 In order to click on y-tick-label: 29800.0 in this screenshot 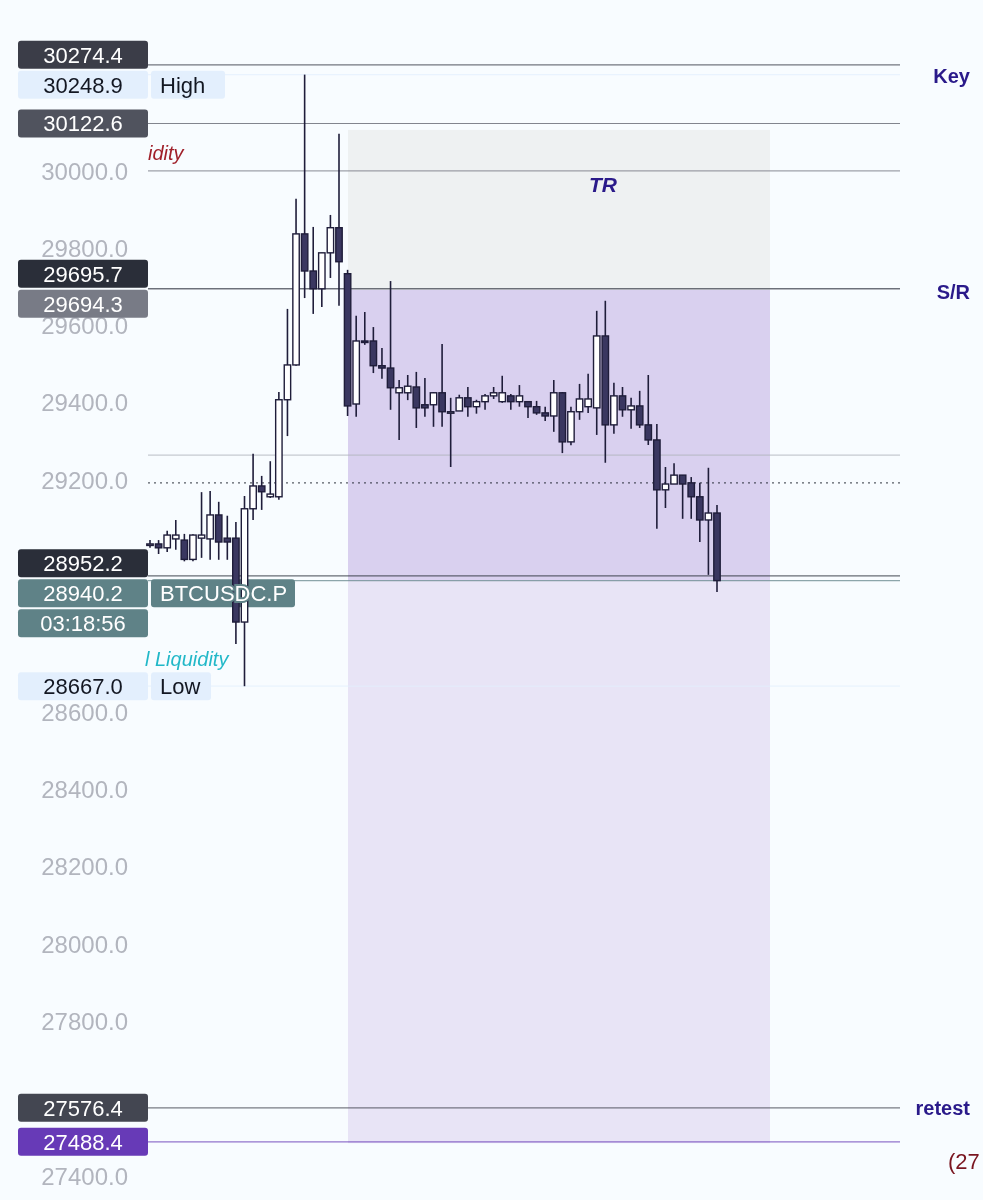, I will do `click(84, 248)`.